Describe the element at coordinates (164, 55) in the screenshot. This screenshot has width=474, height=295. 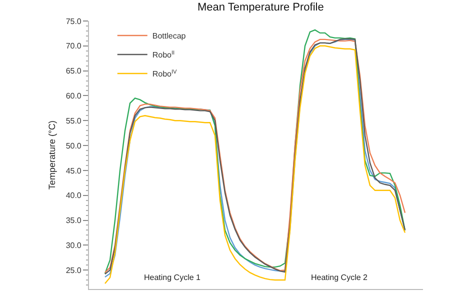
I see `legend-label: Robo$^{II}$` at that location.